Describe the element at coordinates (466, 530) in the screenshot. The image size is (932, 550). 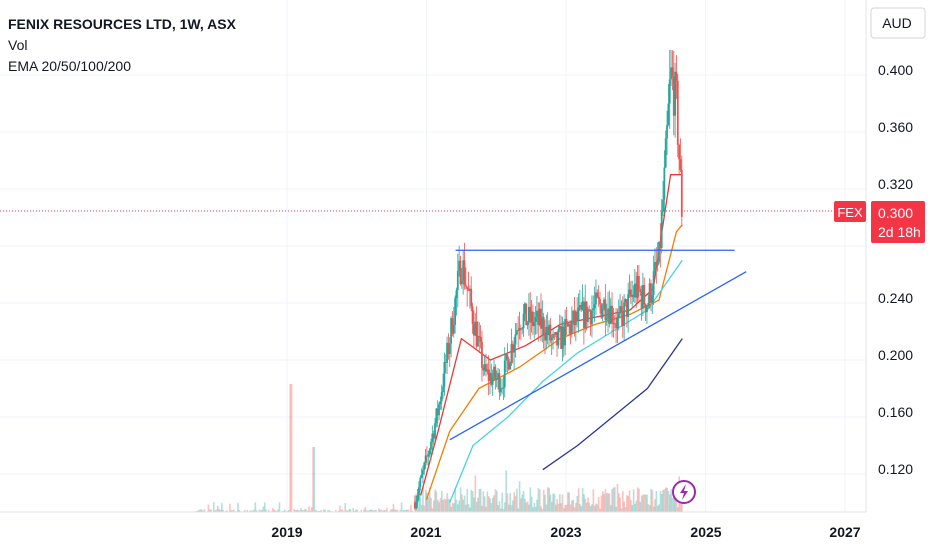
I see `time-axis: 2019 2021 2023 2025 2027` at that location.